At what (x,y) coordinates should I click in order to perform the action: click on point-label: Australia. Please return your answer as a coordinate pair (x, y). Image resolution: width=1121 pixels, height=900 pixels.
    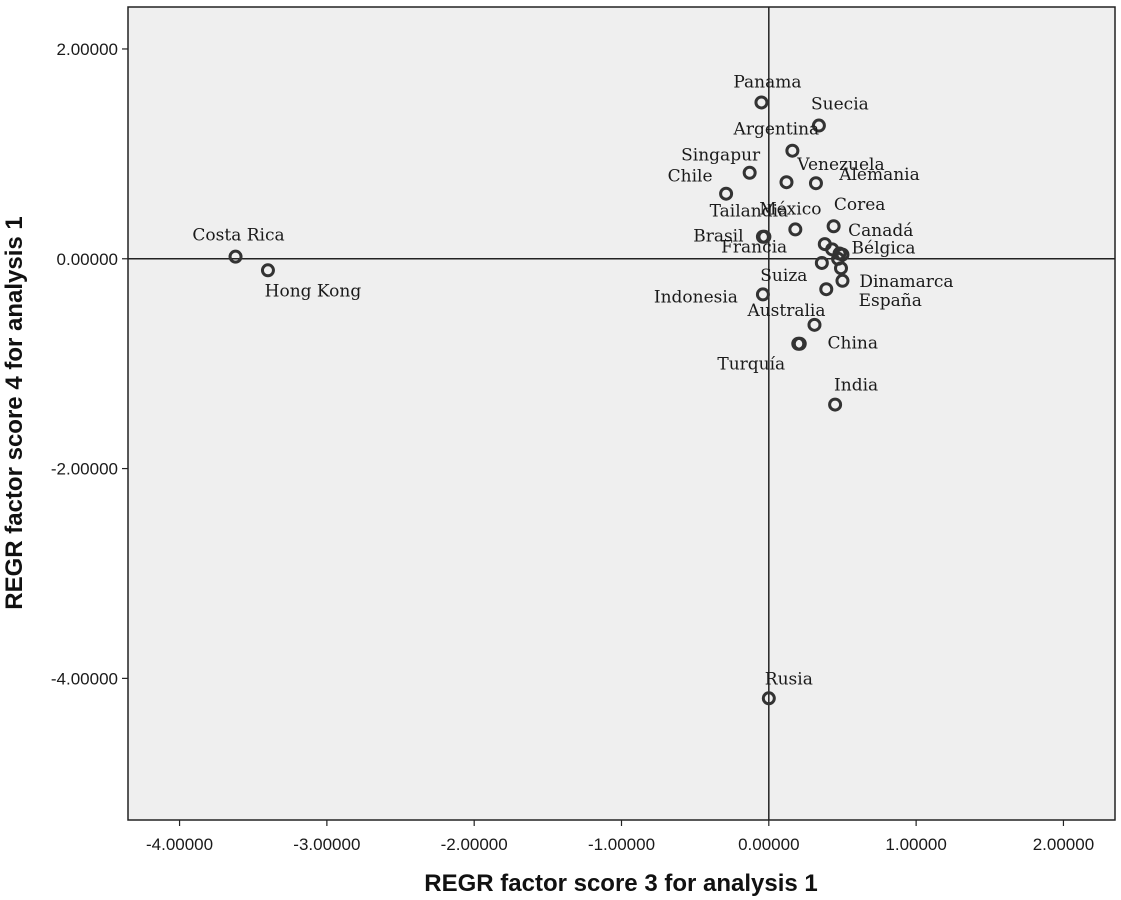
    Looking at the image, I should click on (785, 311).